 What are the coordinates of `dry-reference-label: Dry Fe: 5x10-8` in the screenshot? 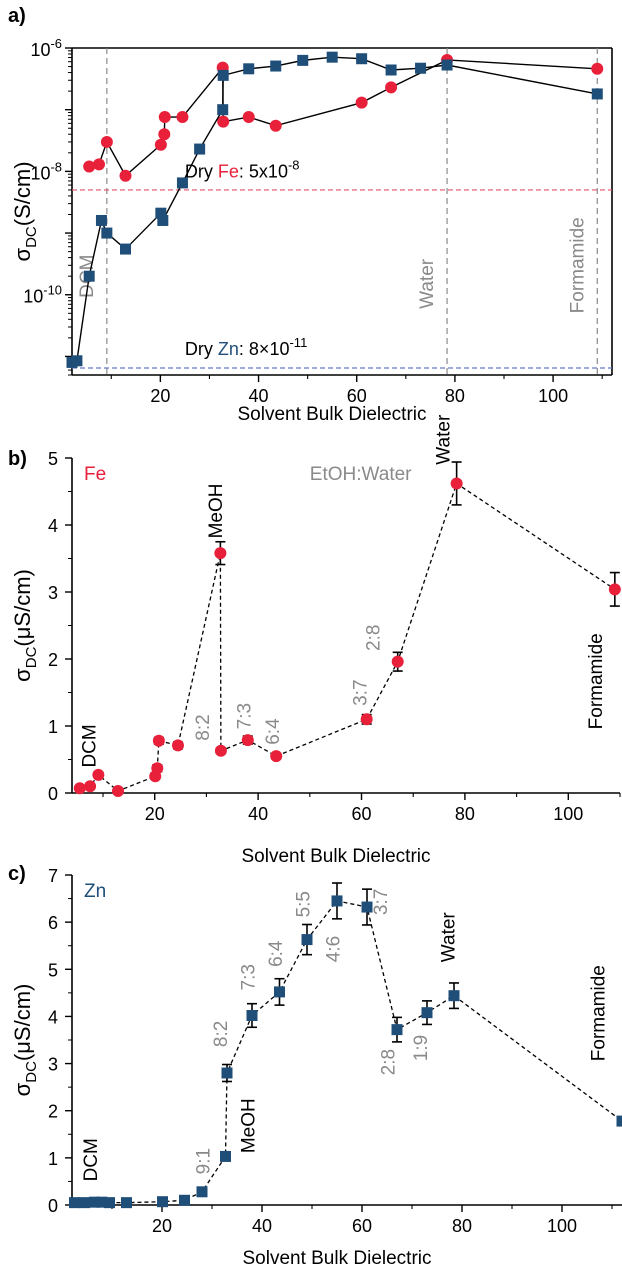 It's located at (242, 169).